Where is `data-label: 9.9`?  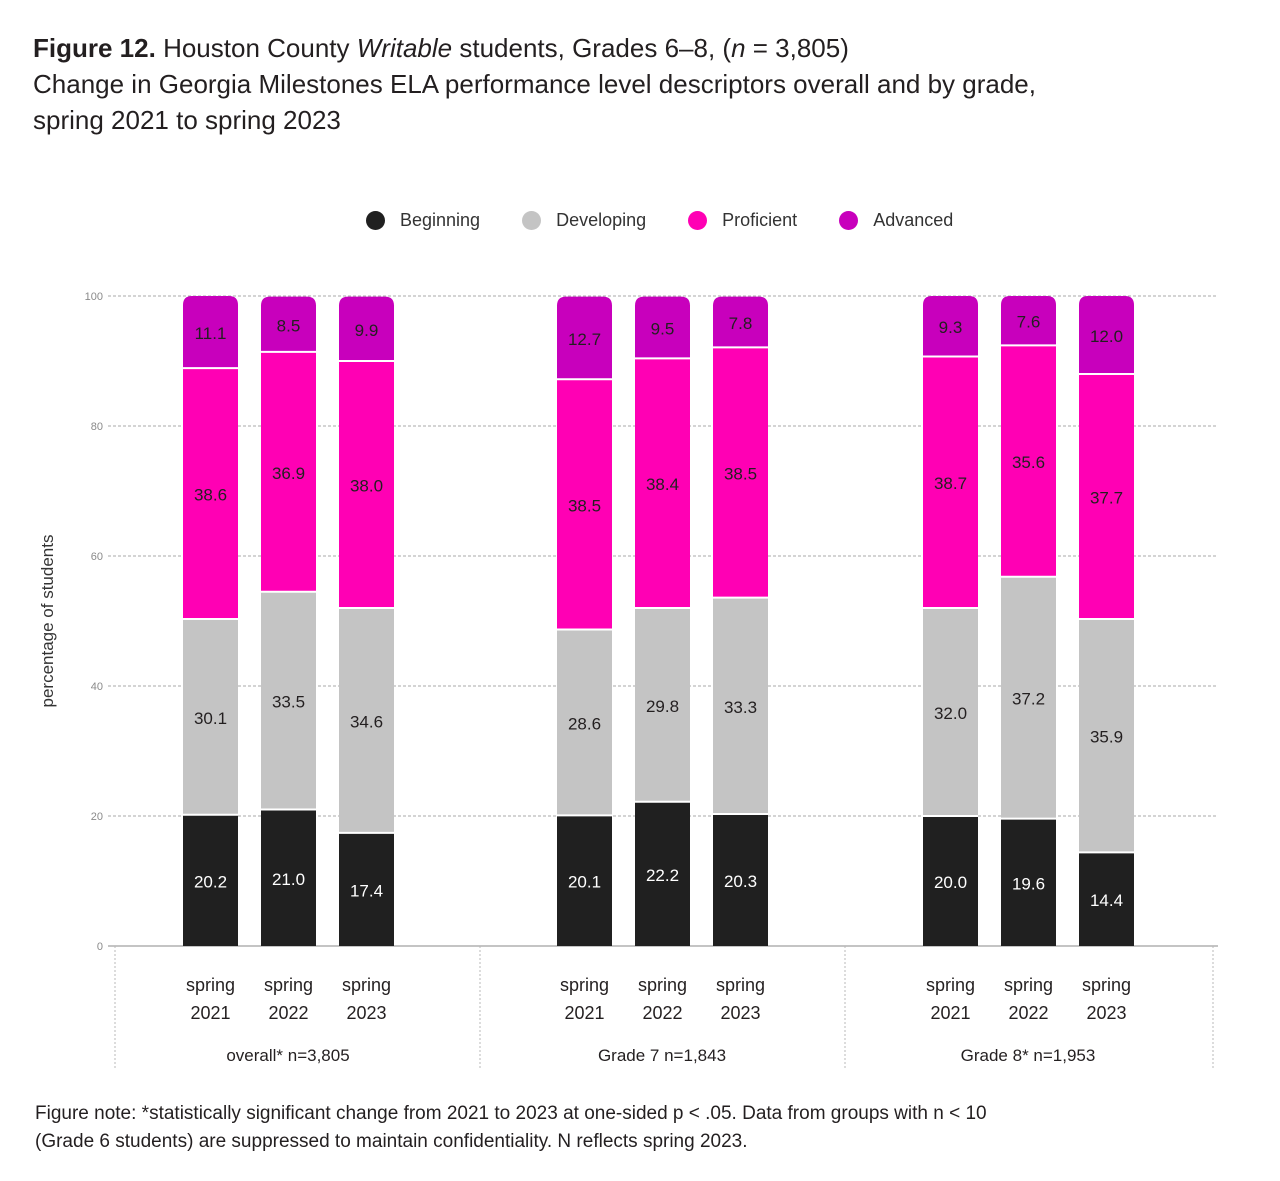
data-label: 9.9 is located at coordinates (367, 330).